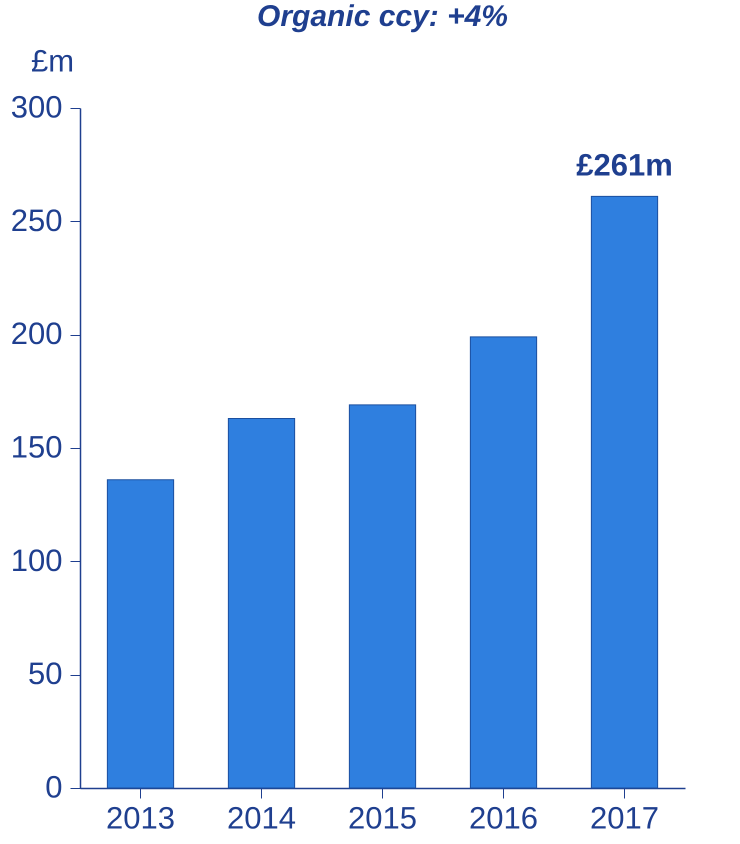 Image resolution: width=740 pixels, height=844 pixels. I want to click on x-tick-label: 2016, so click(503, 818).